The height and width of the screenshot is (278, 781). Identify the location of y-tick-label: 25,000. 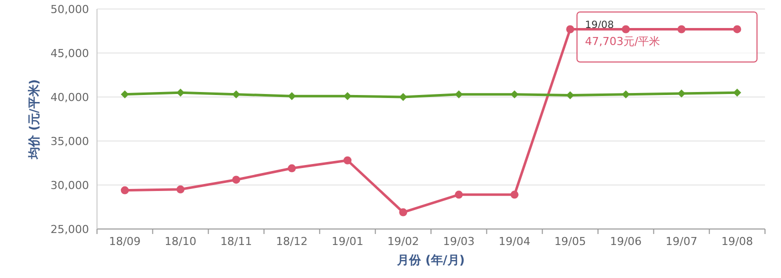
(69, 229).